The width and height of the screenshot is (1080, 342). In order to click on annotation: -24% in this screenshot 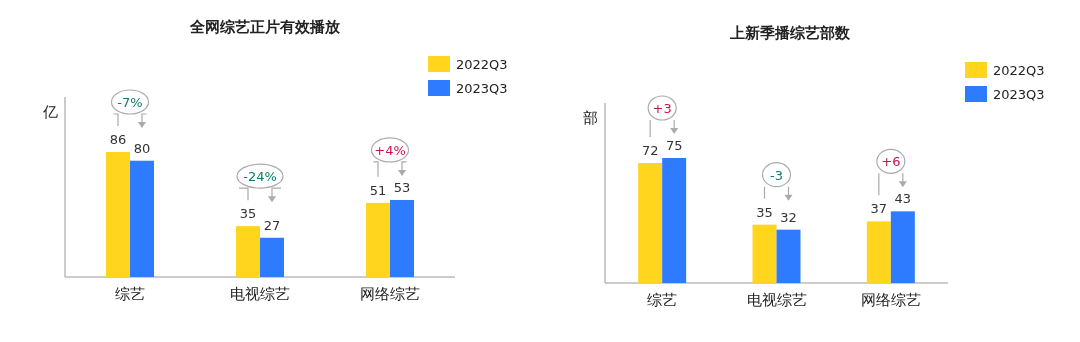, I will do `click(260, 177)`.